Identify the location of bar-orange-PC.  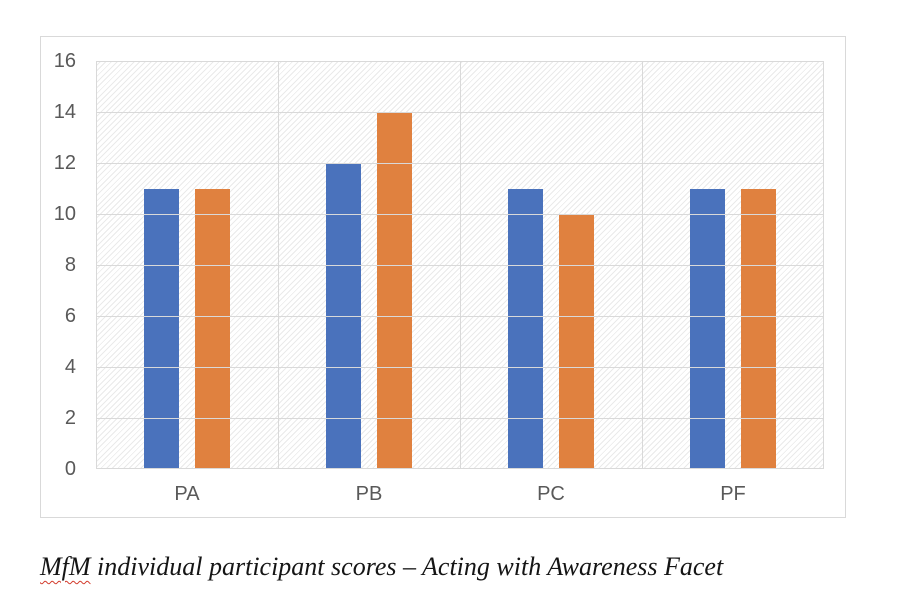
(576, 341).